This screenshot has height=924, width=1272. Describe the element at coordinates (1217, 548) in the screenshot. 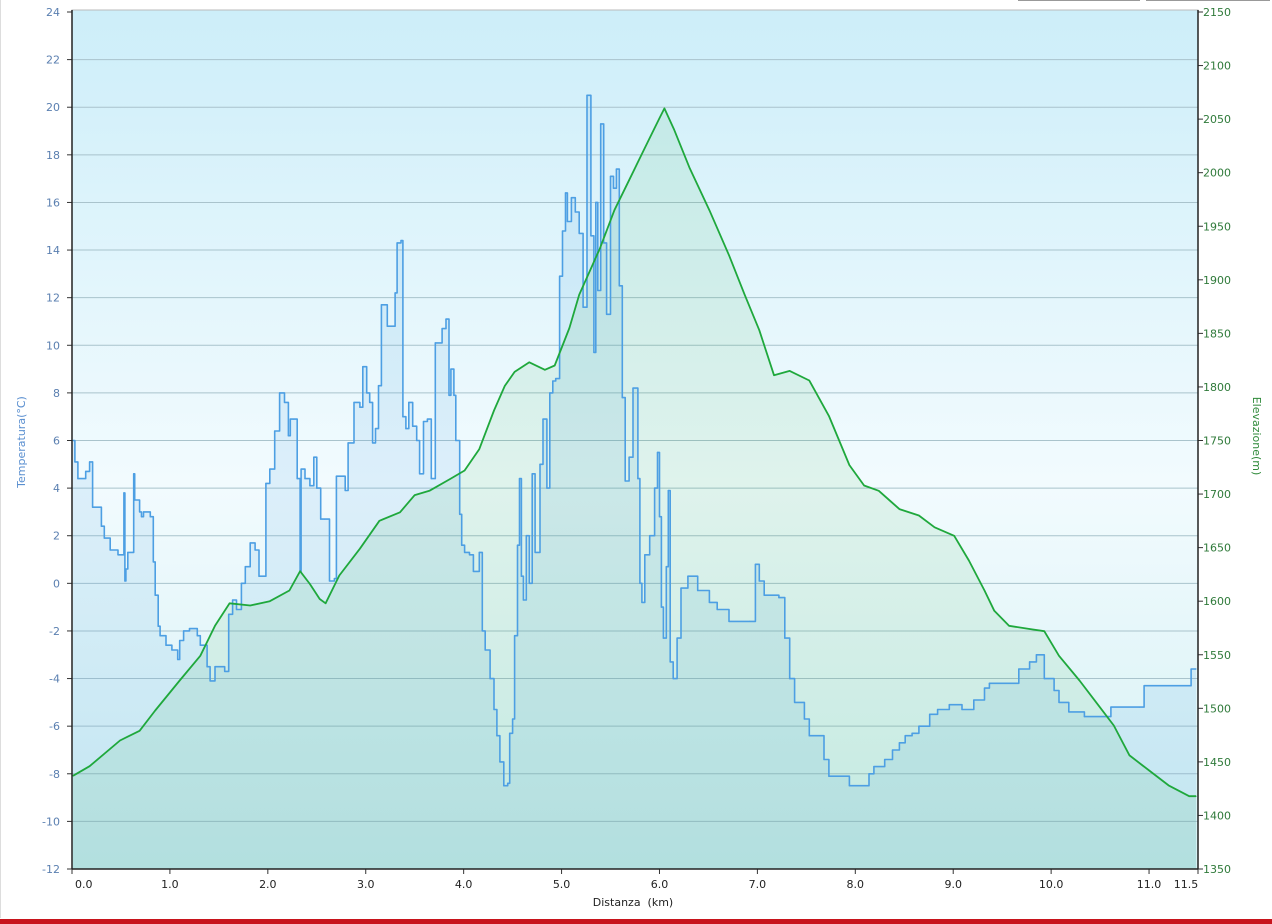

I see `right-tick-label: 1650` at that location.